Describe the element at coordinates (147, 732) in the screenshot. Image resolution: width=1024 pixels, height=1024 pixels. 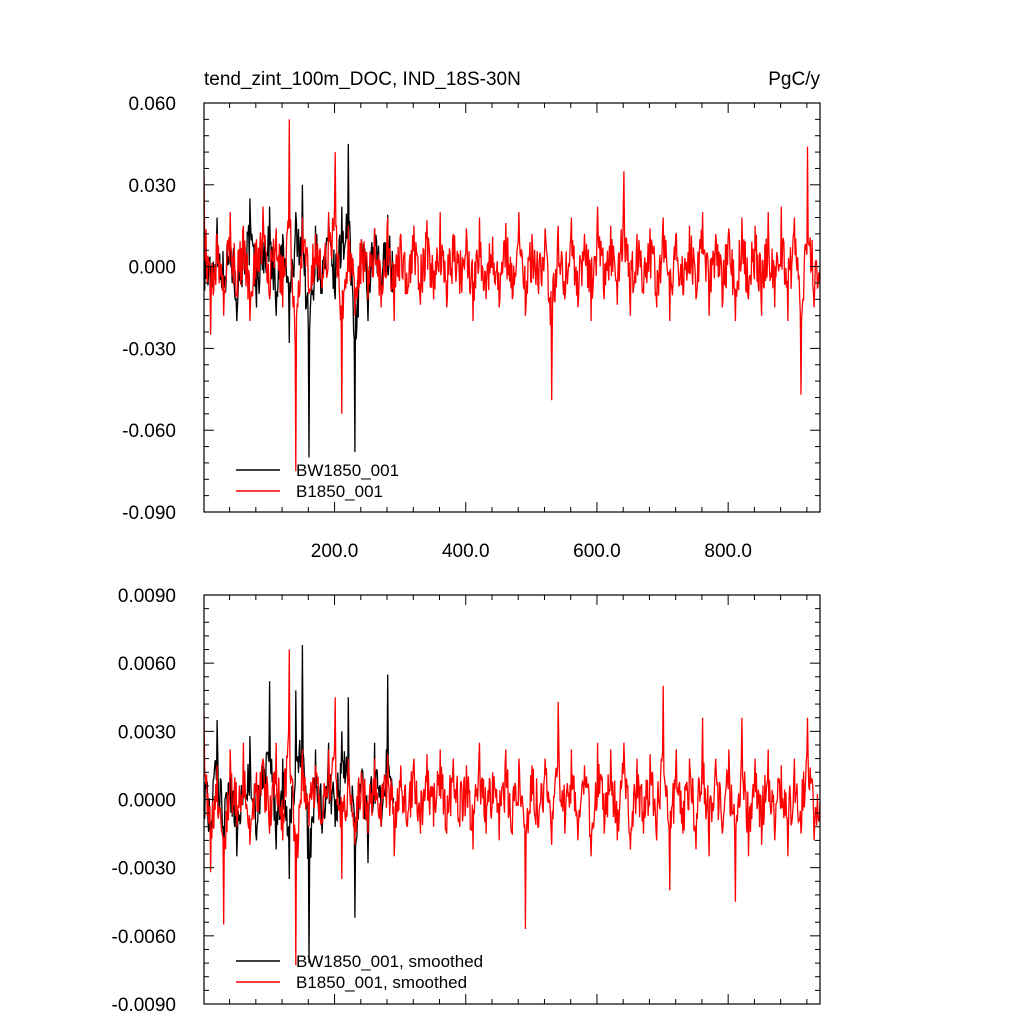
I see `y-tick-label: 0.0030` at that location.